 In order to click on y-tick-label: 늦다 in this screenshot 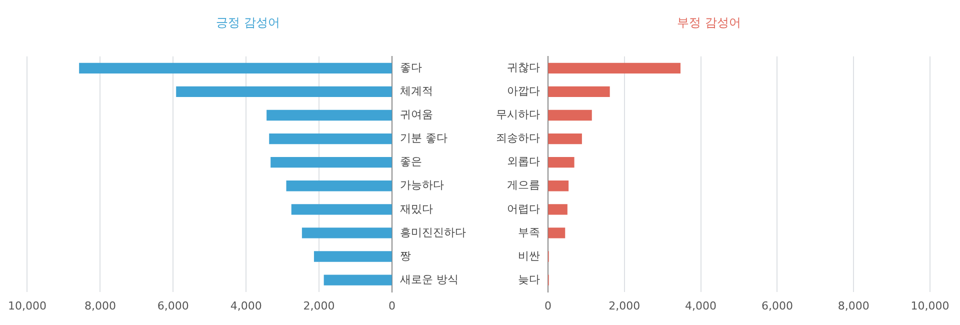, I will do `click(529, 279)`.